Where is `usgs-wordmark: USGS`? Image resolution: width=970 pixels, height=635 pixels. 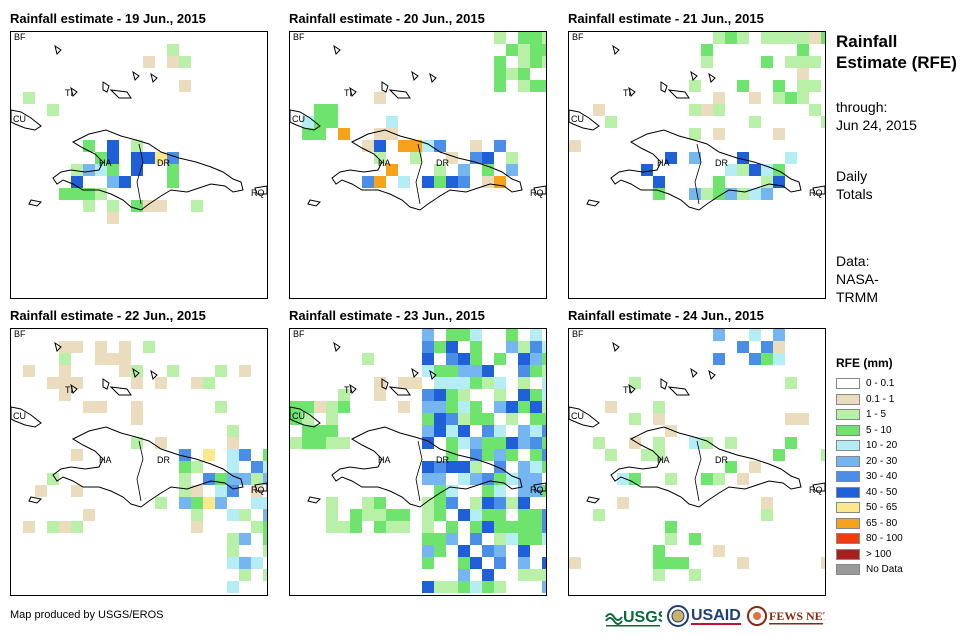 usgs-wordmark: USGS is located at coordinates (642, 617).